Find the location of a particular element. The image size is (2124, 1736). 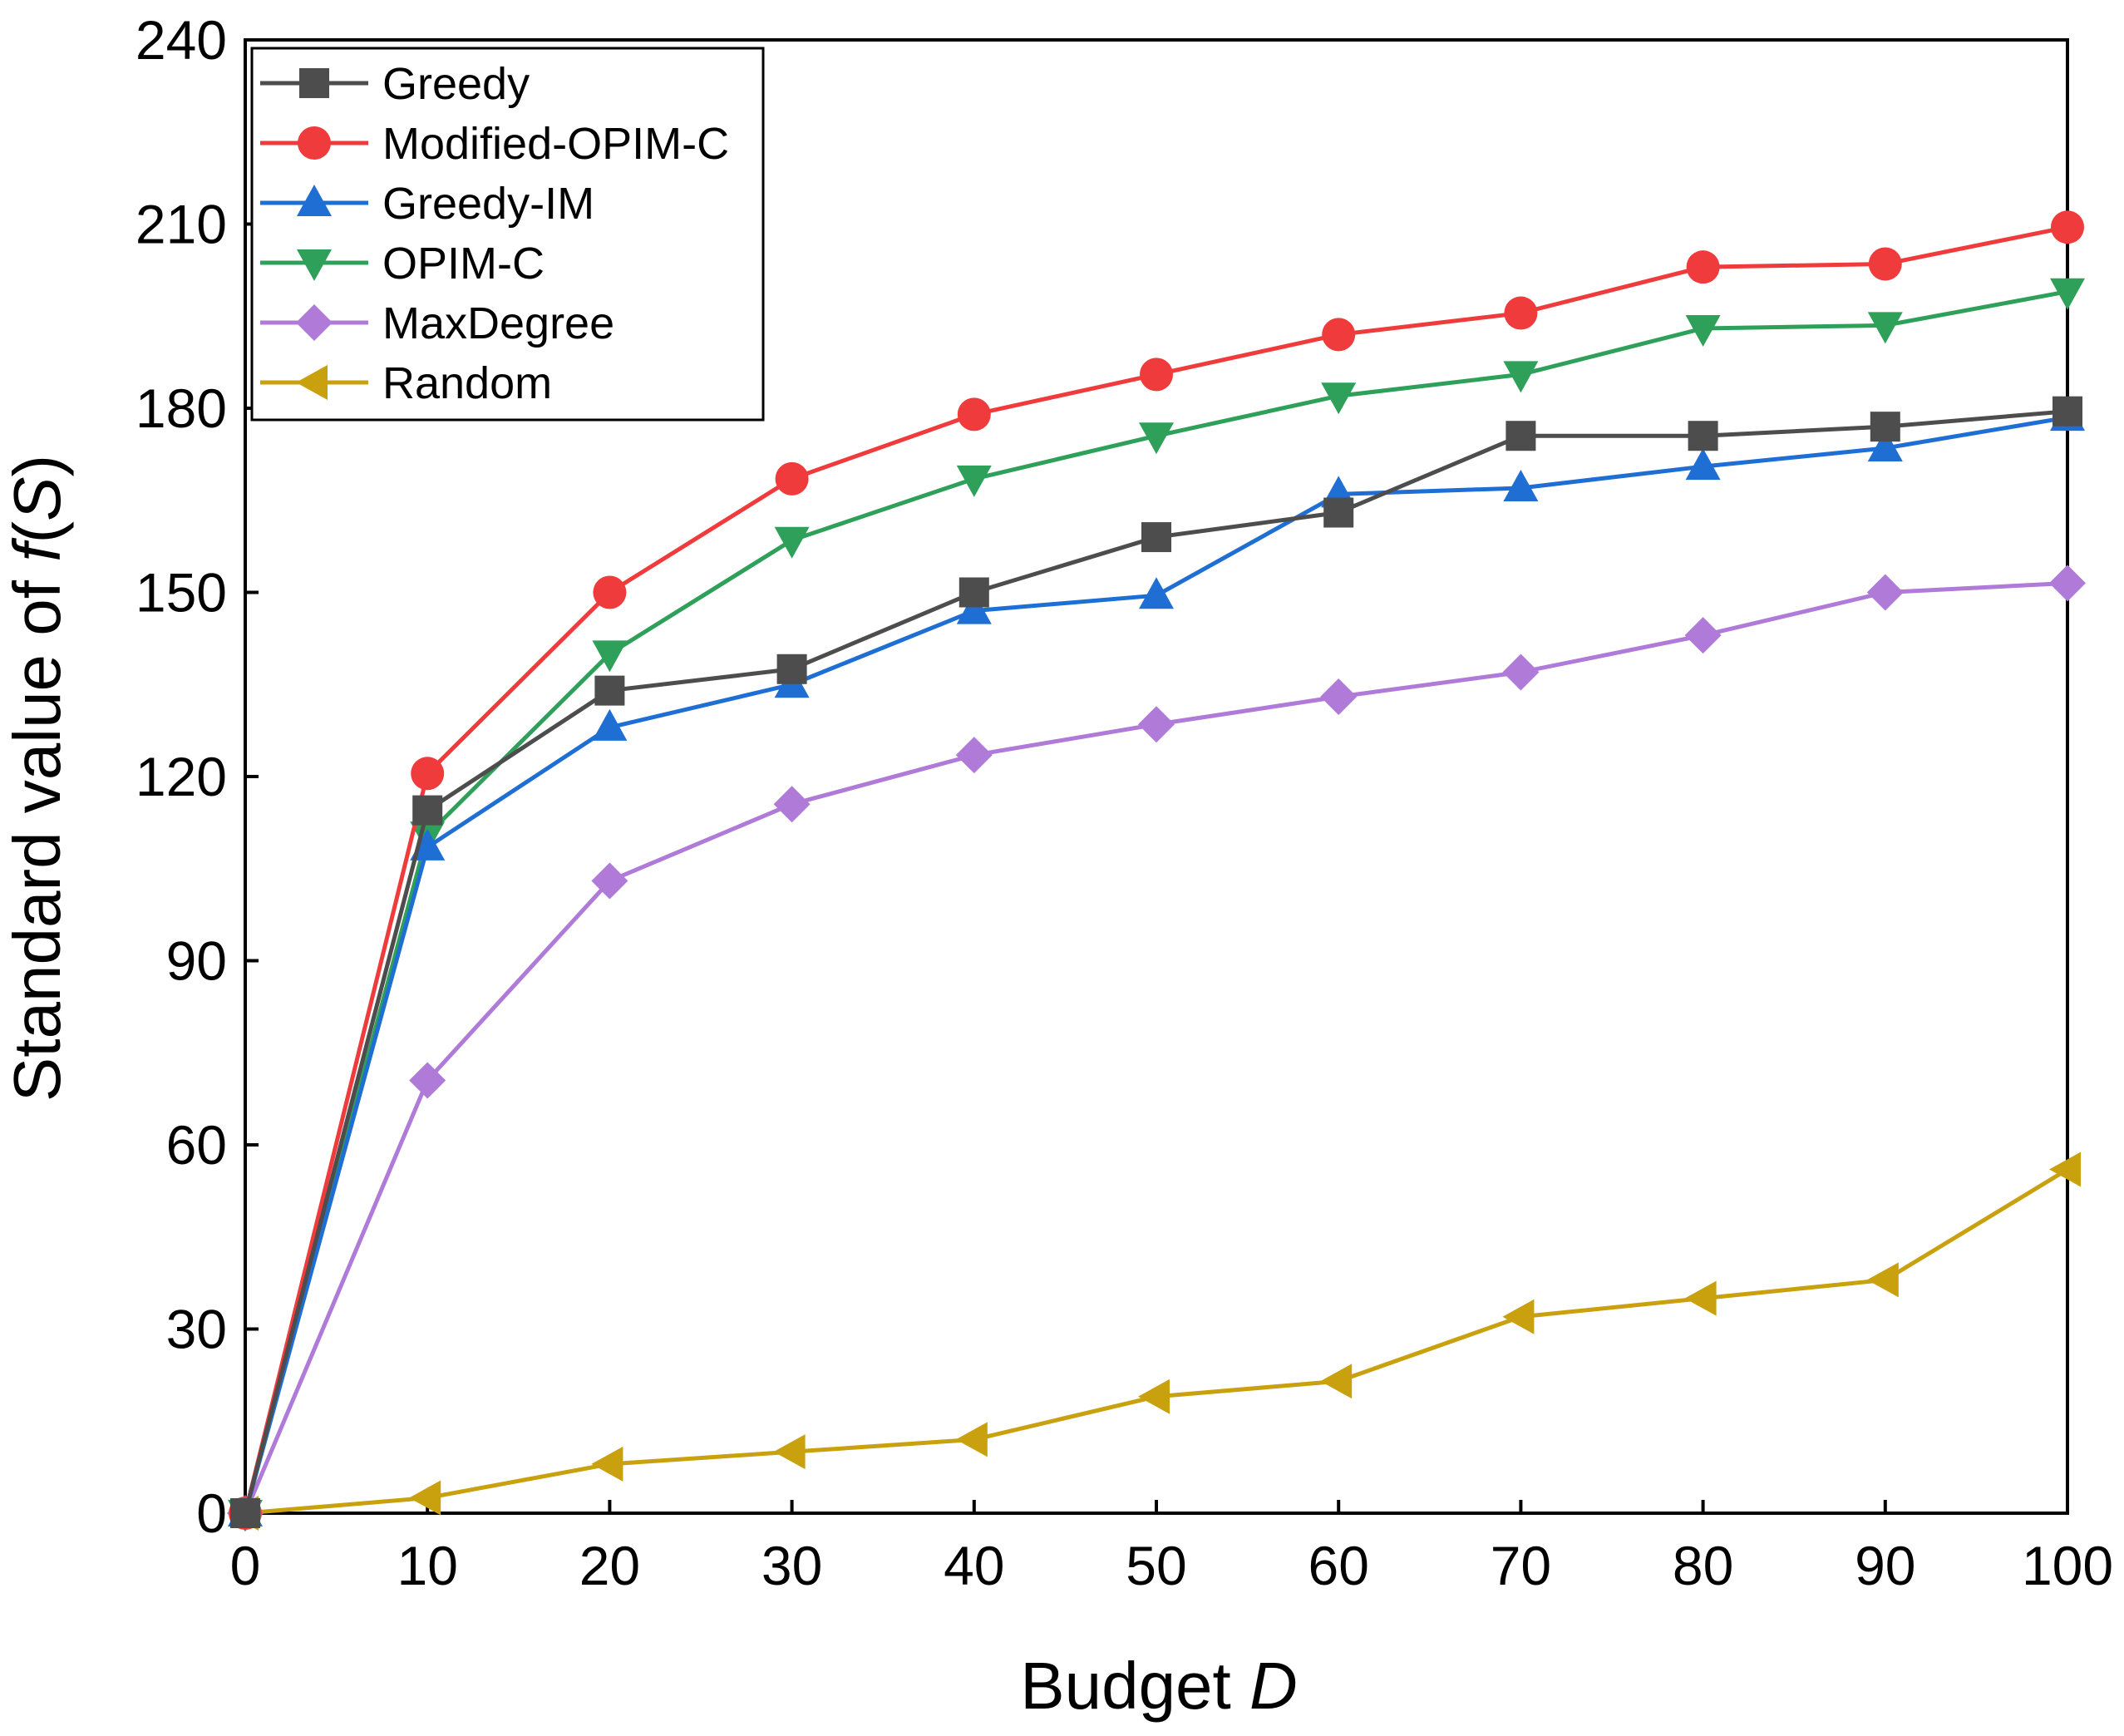

legend-label: MaxDegree is located at coordinates (498, 323).